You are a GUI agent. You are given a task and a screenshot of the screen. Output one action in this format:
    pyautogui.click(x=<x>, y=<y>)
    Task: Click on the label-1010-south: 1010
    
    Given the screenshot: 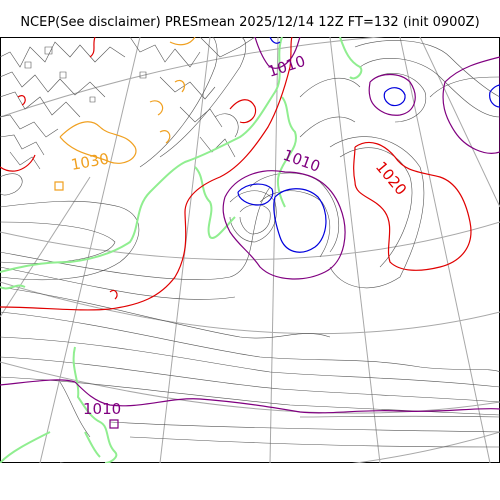 What is the action you would take?
    pyautogui.click(x=102, y=409)
    